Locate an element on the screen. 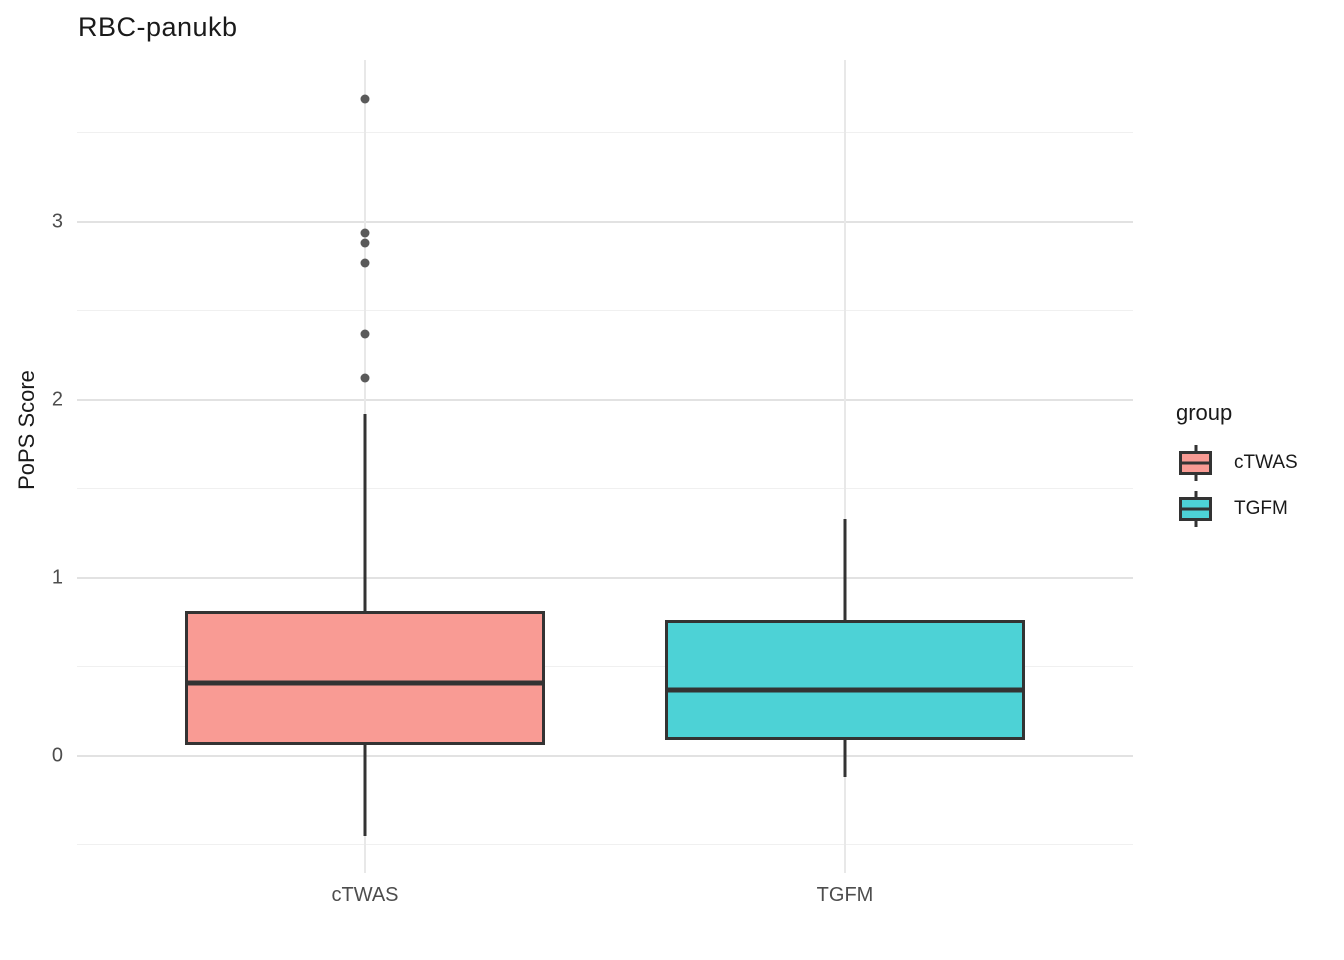 Image resolution: width=1344 pixels, height=960 pixels. legend-entry: TGFM is located at coordinates (1237, 509).